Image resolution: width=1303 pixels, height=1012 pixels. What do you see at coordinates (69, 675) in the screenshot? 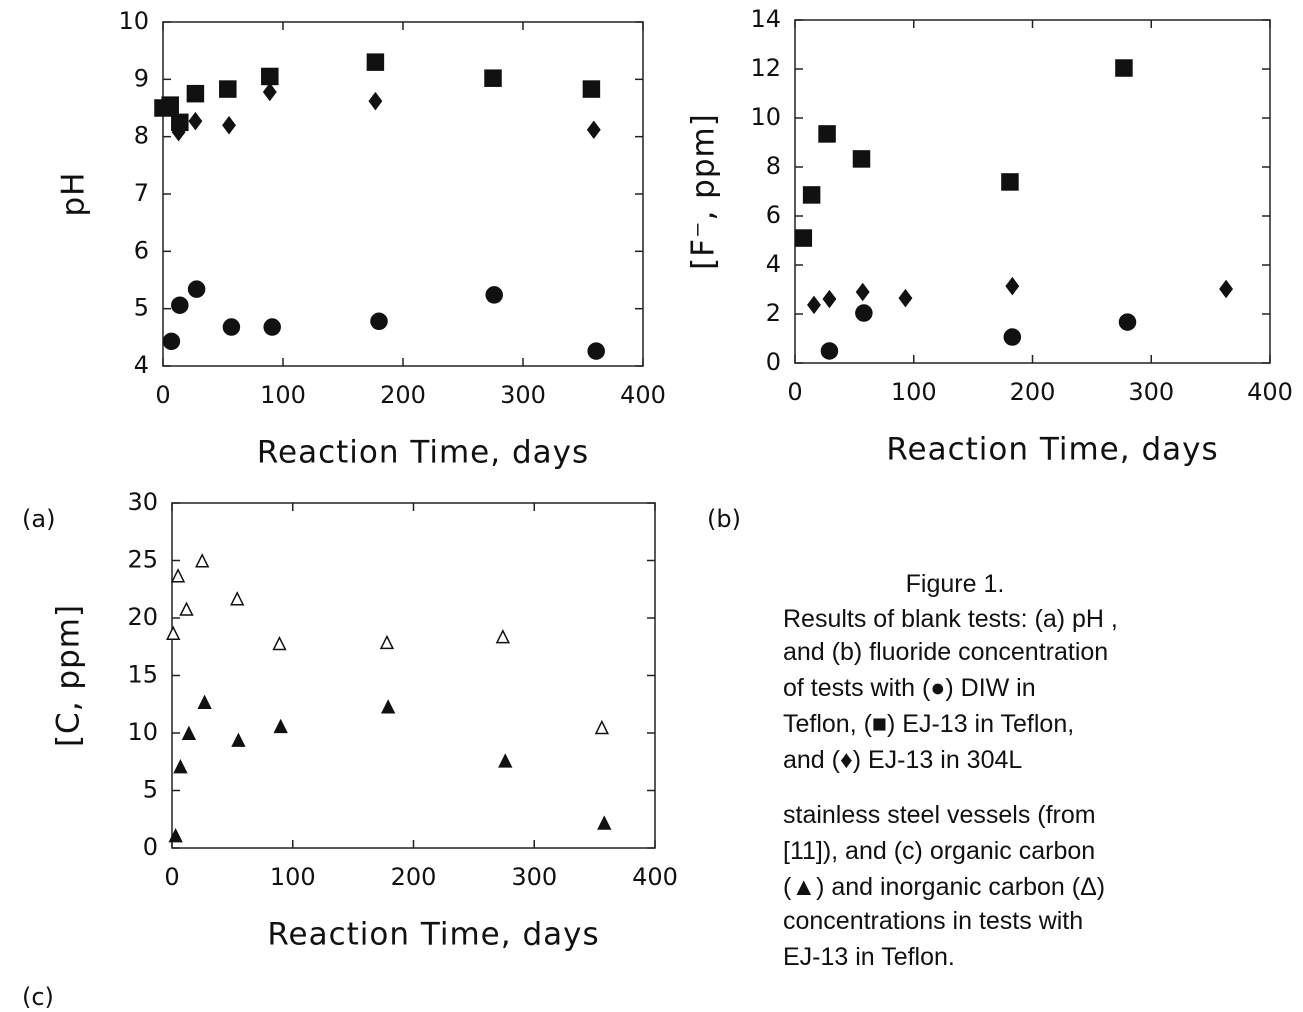
I see `y-axis-title: [C, ppm]` at bounding box center [69, 675].